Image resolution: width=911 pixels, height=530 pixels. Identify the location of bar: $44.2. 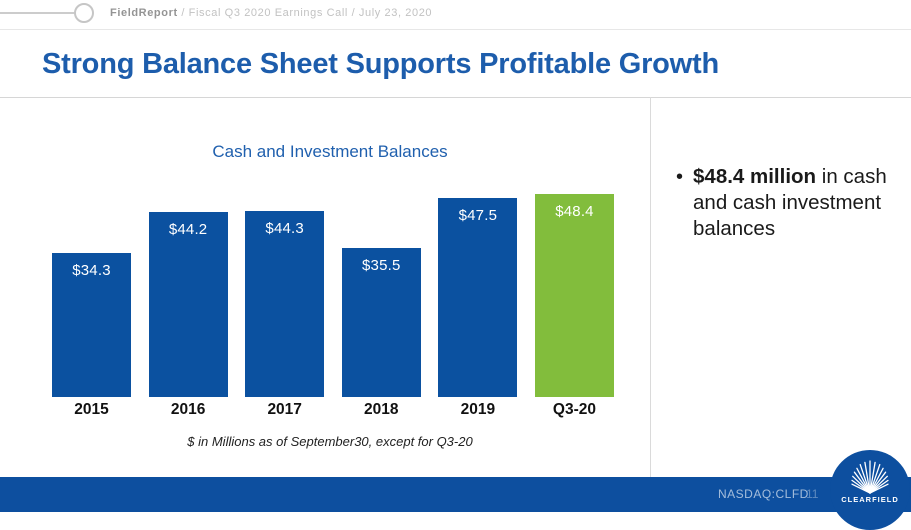
(188, 304).